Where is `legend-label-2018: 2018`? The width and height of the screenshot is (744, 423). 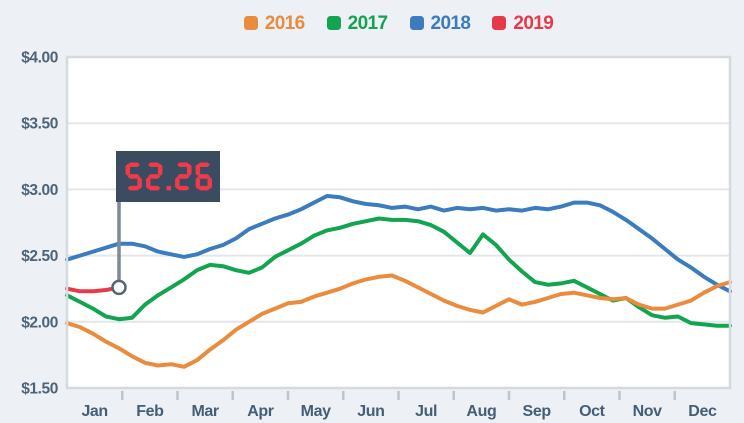 legend-label-2018: 2018 is located at coordinates (450, 23).